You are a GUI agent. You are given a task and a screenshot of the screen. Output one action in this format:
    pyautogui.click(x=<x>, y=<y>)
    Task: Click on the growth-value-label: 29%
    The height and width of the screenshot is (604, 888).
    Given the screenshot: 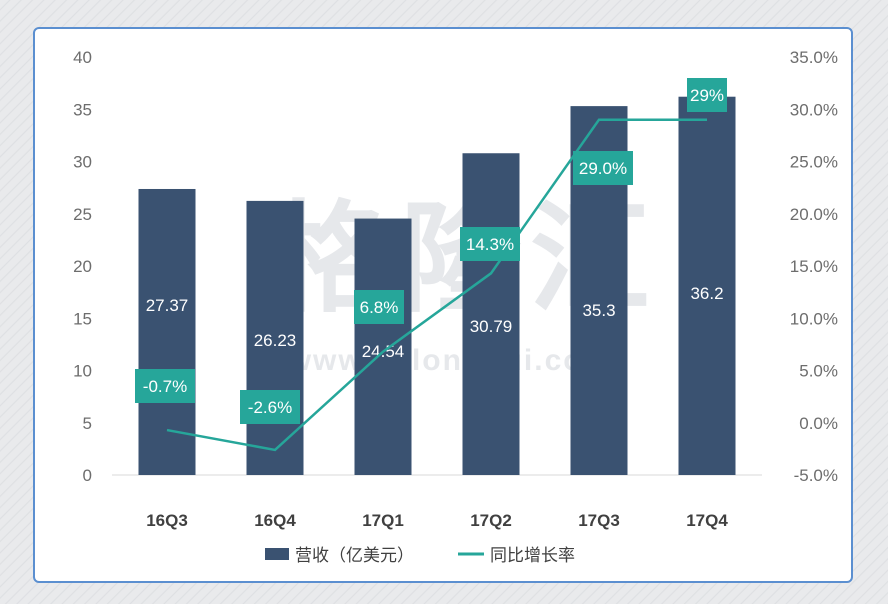 What is the action you would take?
    pyautogui.click(x=707, y=95)
    